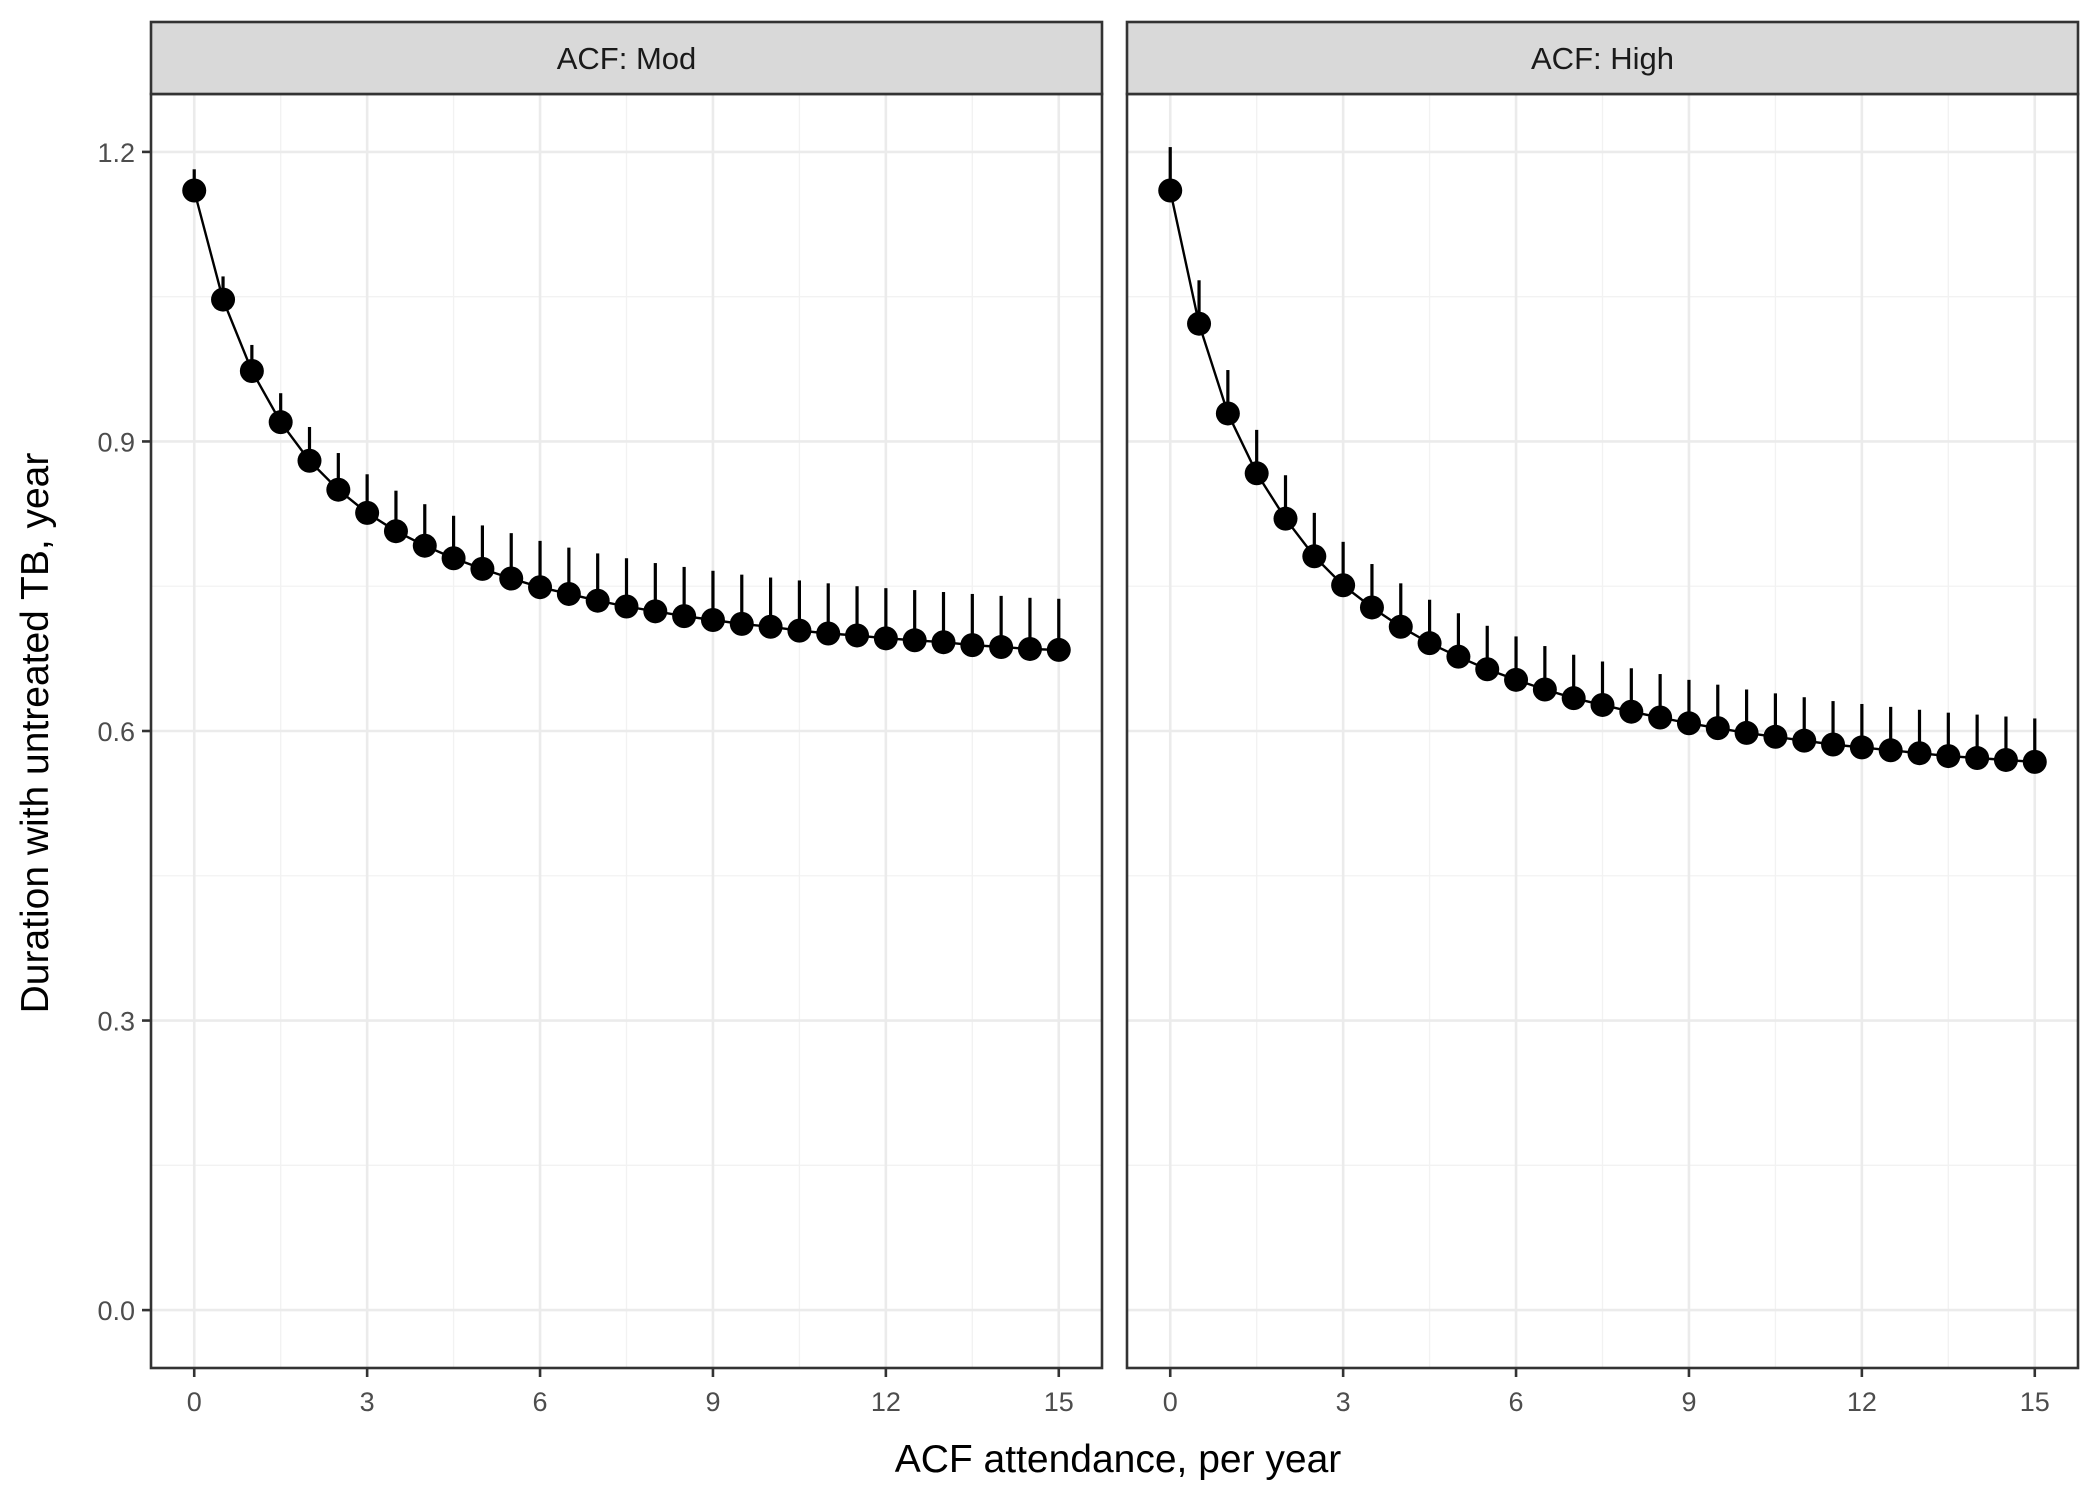  What do you see at coordinates (116, 442) in the screenshot?
I see `y-tick-label: 0.9` at bounding box center [116, 442].